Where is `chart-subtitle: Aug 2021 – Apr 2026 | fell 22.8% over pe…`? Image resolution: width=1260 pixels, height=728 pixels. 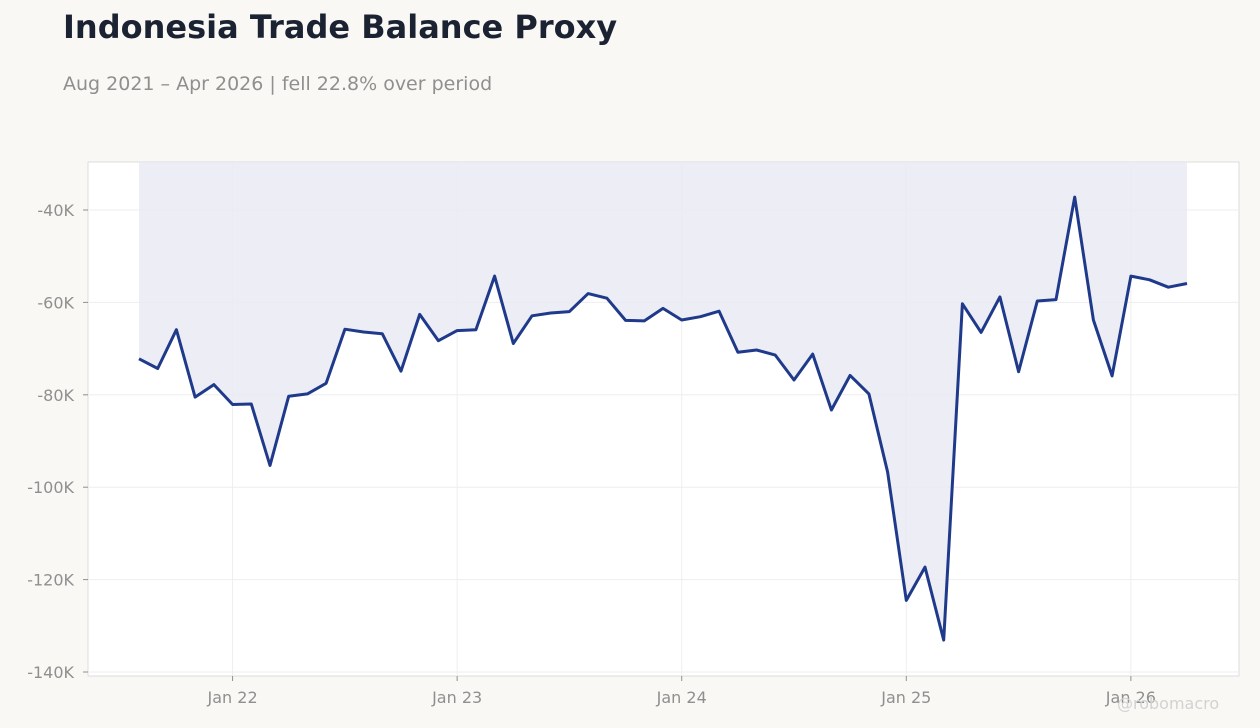
chart-subtitle: Aug 2021 – Apr 2026 | fell 22.8% over pe… is located at coordinates (278, 84).